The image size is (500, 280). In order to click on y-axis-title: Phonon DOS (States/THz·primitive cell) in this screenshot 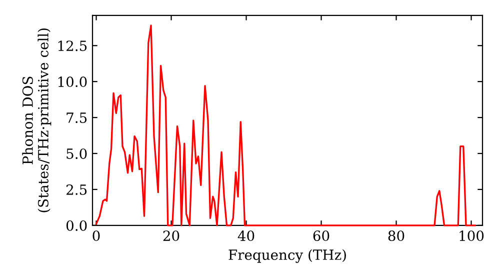, I will do `click(37, 120)`.